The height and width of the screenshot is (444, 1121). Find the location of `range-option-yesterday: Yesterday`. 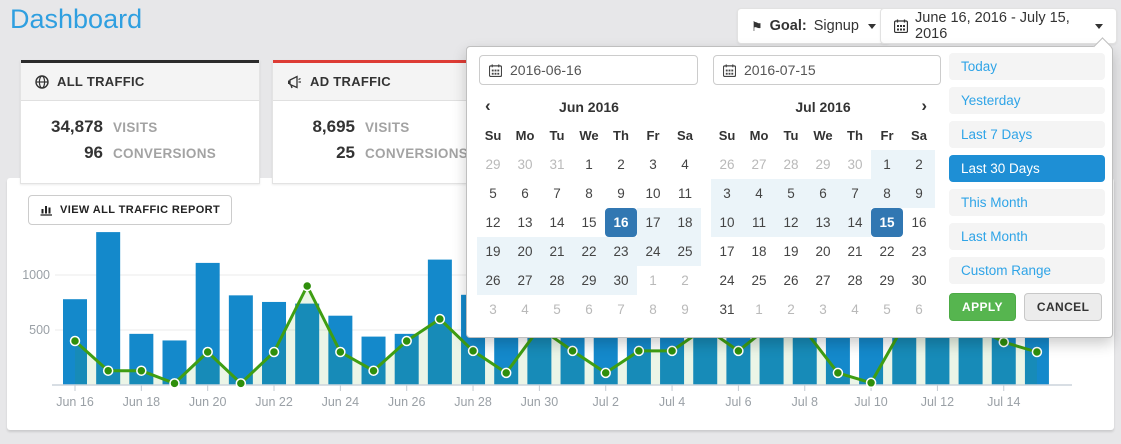

range-option-yesterday: Yesterday is located at coordinates (1027, 100).